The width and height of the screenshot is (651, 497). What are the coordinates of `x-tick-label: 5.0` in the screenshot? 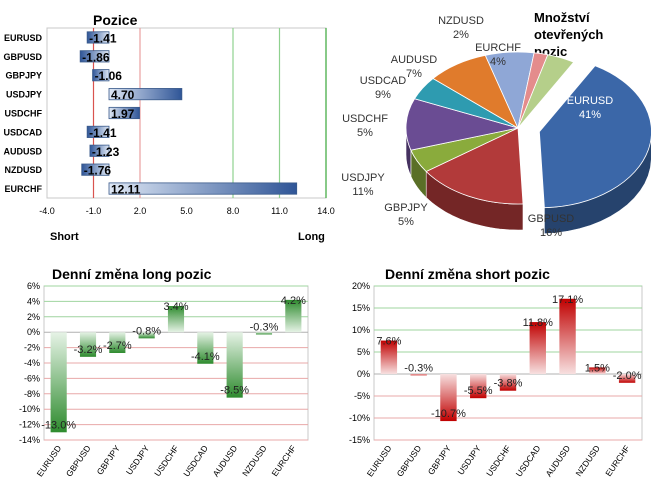 It's located at (186, 211).